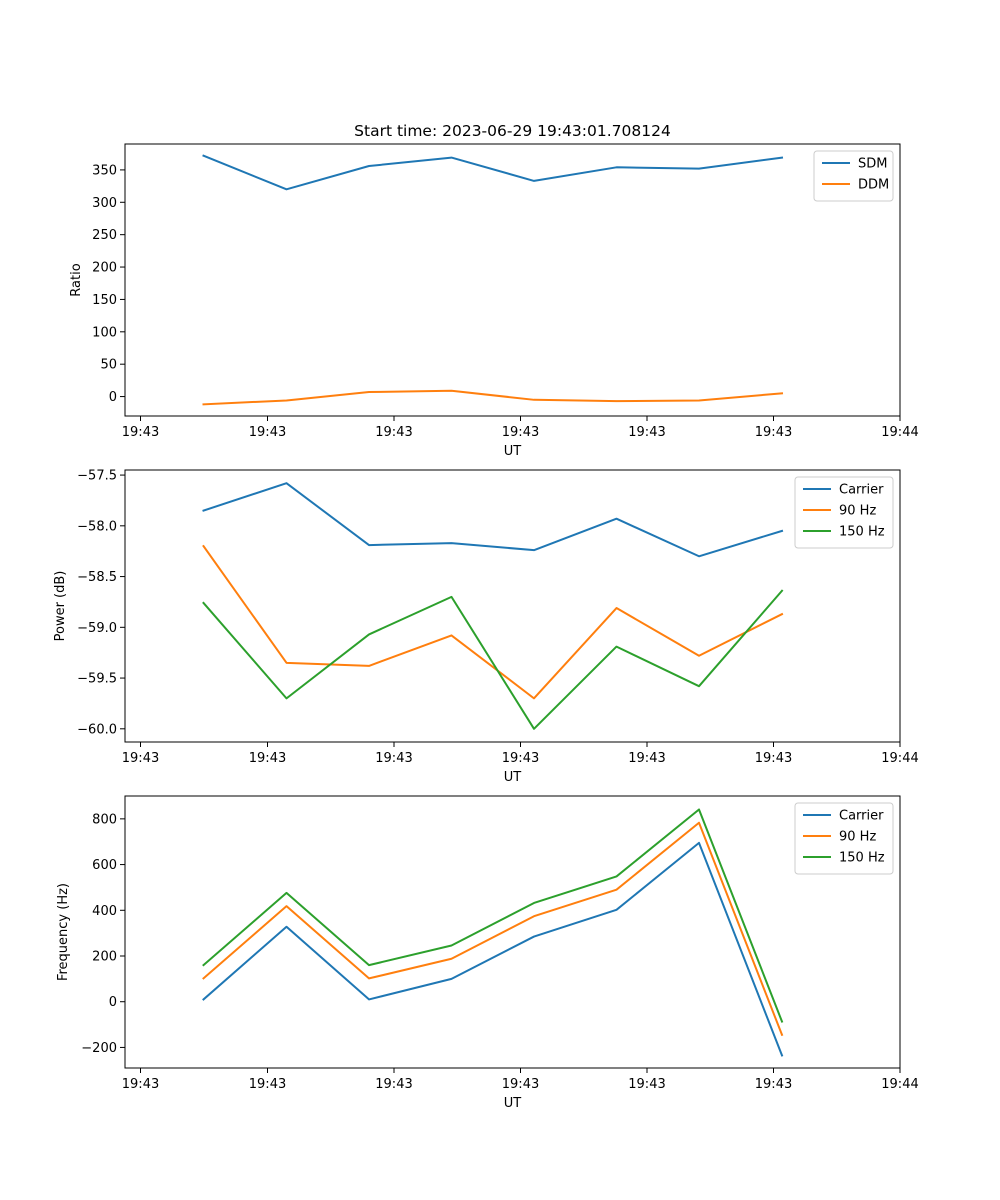  What do you see at coordinates (60, 606) in the screenshot?
I see `y-axis-label: Power (dB)` at bounding box center [60, 606].